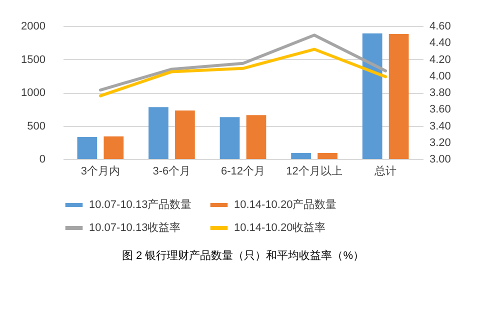 The image size is (499, 316). Describe the element at coordinates (440, 93) in the screenshot. I see `y2-tick-label: 3.80` at that location.